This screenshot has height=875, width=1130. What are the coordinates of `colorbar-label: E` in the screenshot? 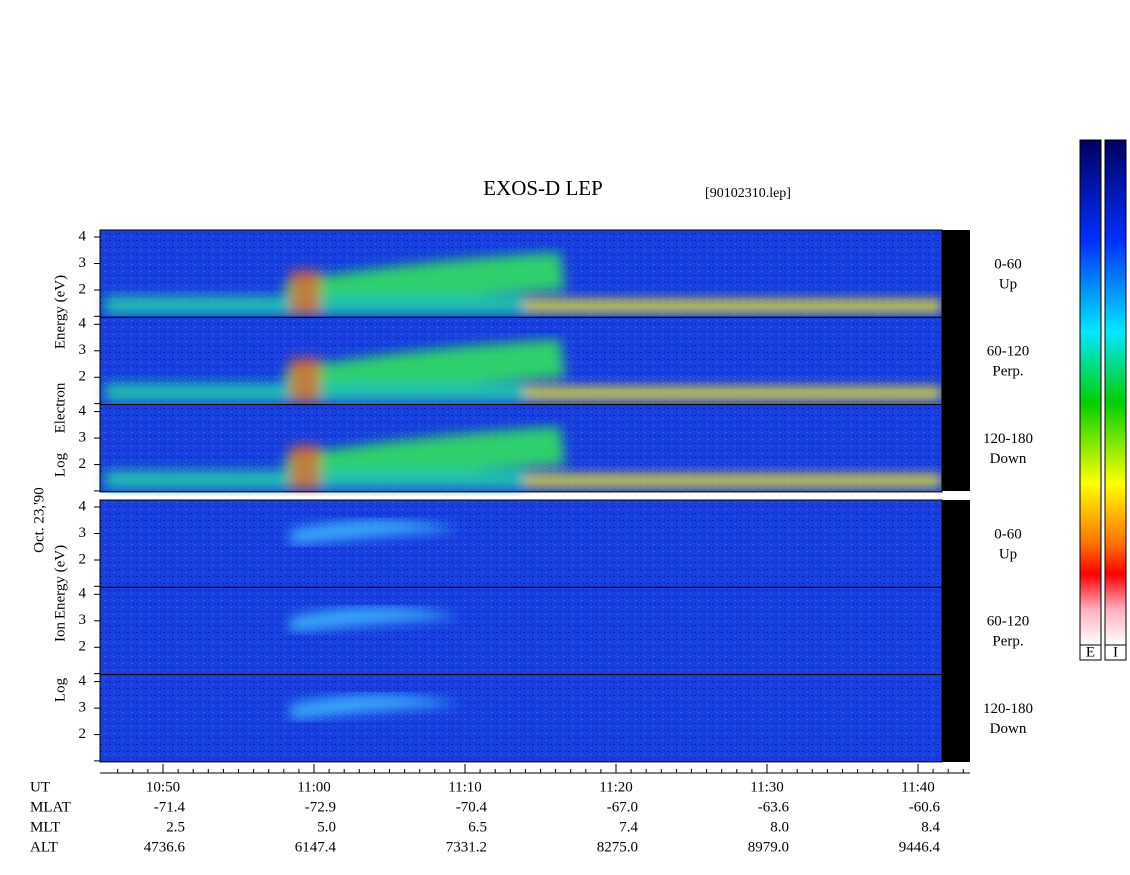 It's located at (1090, 652).